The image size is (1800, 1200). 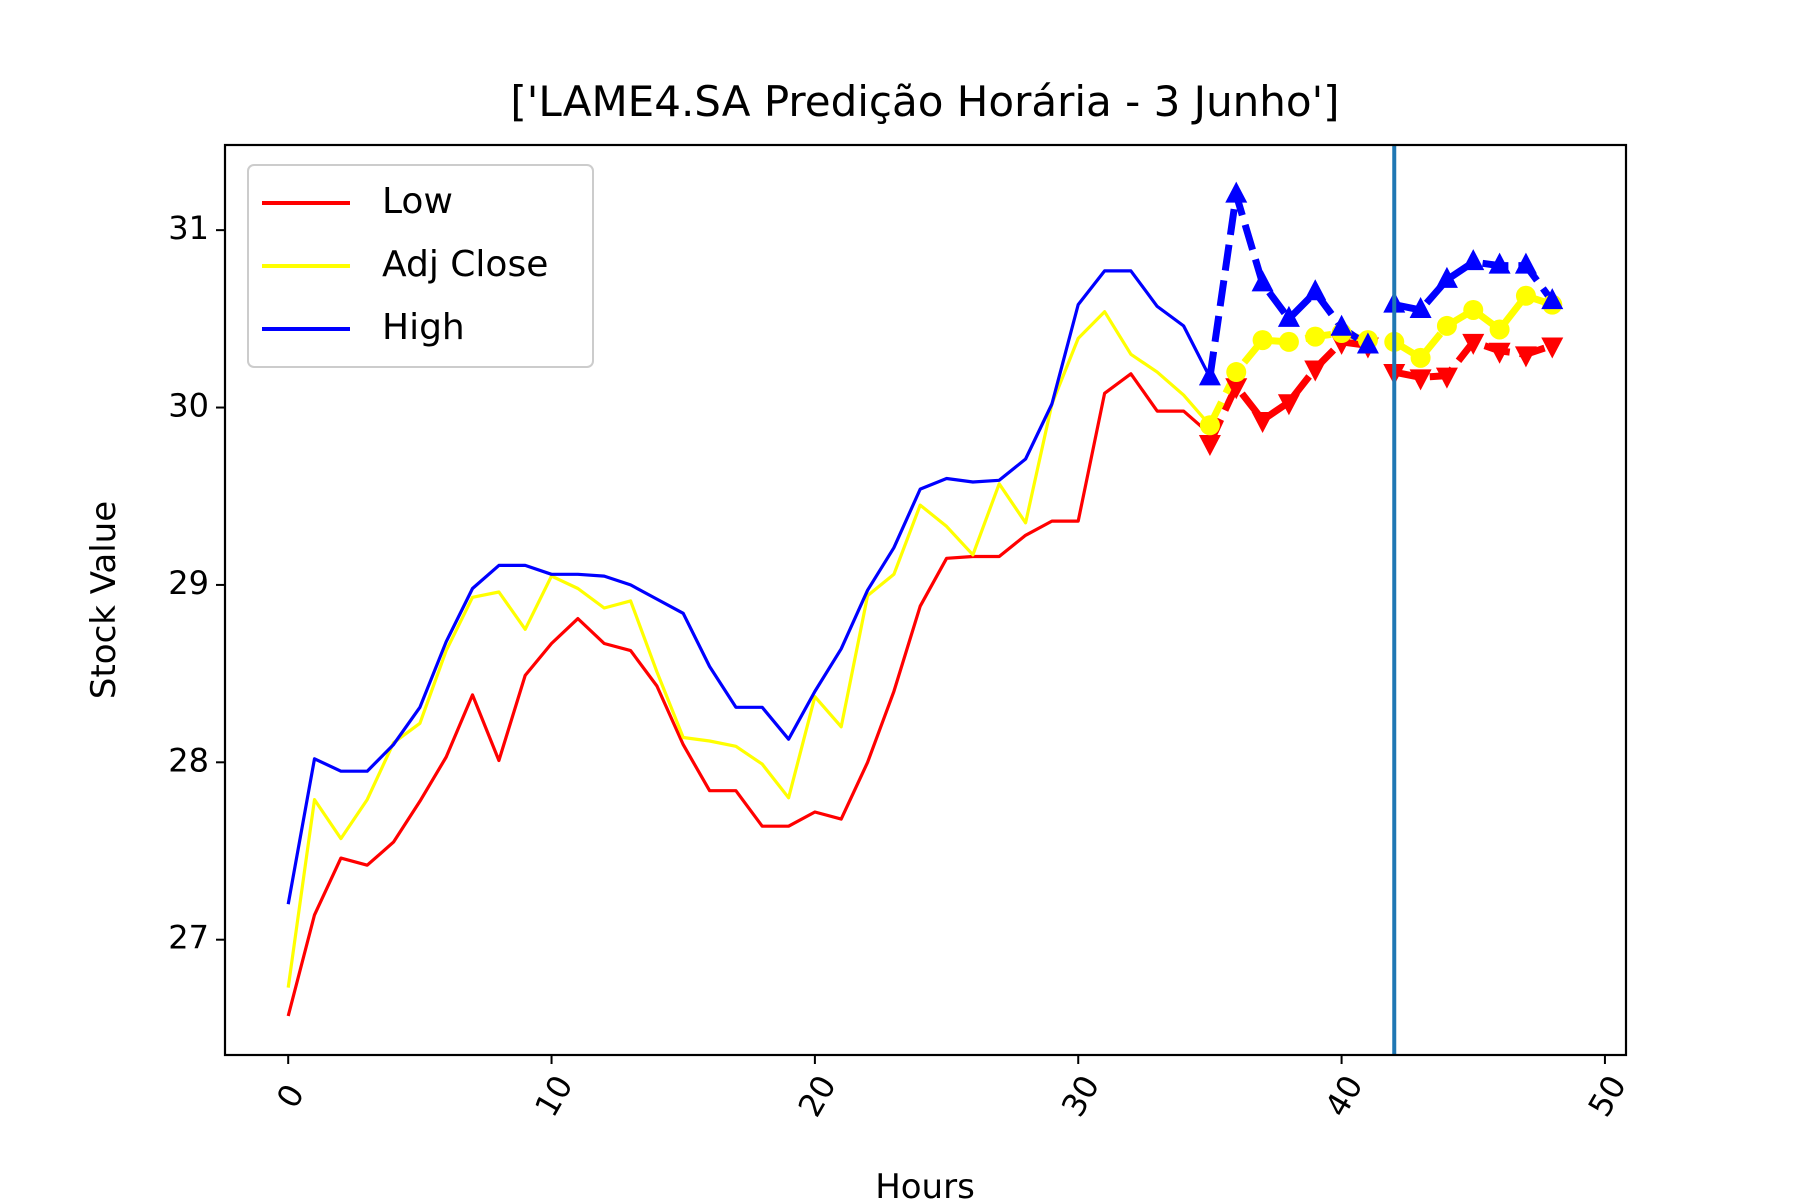 I want to click on legend: Low Adj Close High, so click(x=420, y=266).